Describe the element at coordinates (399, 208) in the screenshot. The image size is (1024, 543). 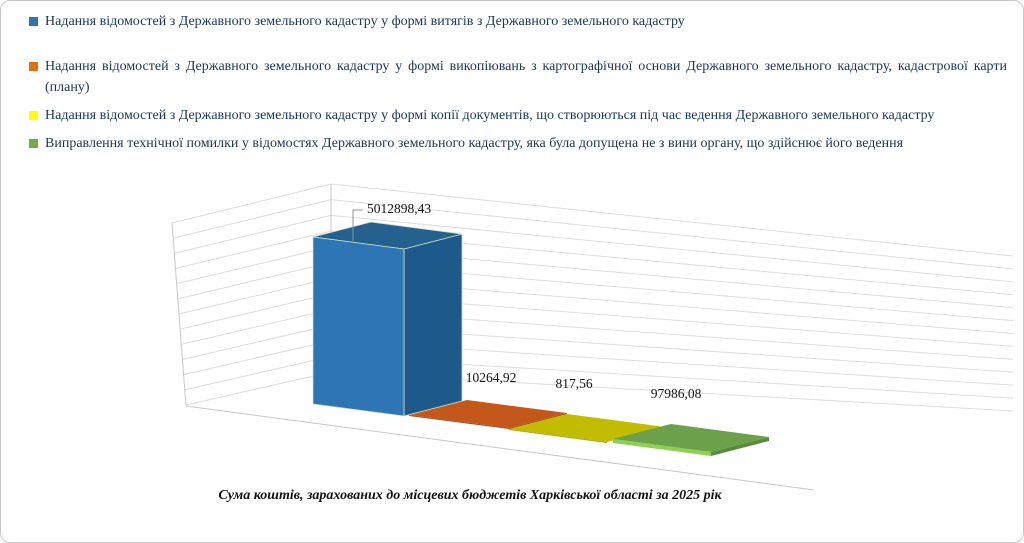
I see `data-label-vytiahy: 5012898,43` at that location.